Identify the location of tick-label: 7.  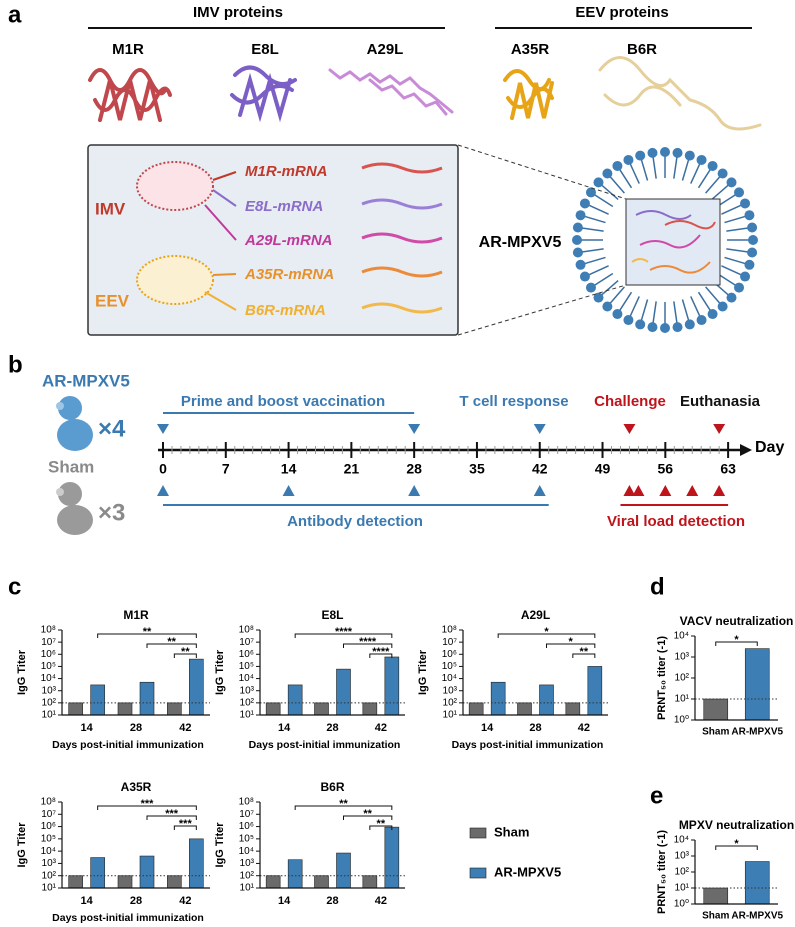
(226, 469).